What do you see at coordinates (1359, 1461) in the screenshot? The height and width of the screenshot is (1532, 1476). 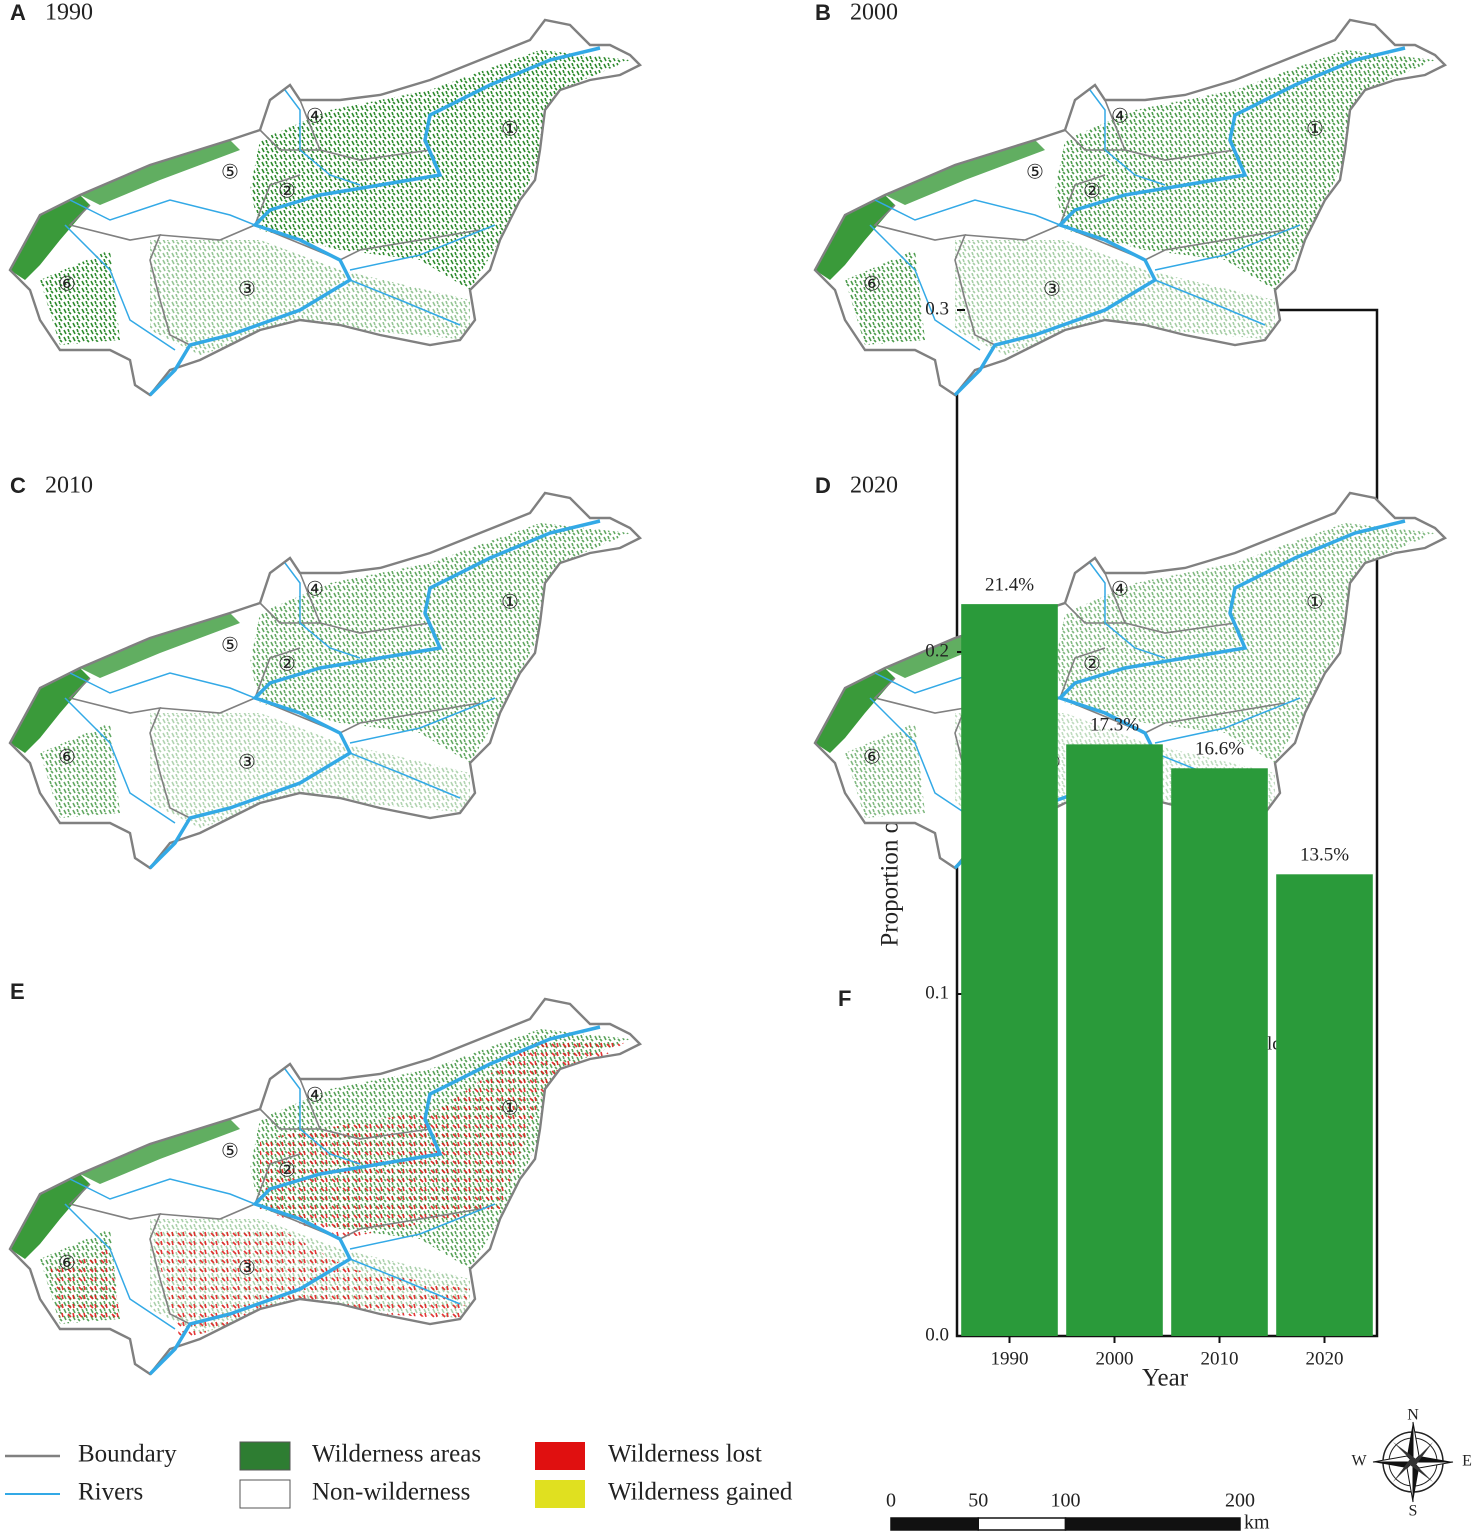 I see `compass-w: W` at bounding box center [1359, 1461].